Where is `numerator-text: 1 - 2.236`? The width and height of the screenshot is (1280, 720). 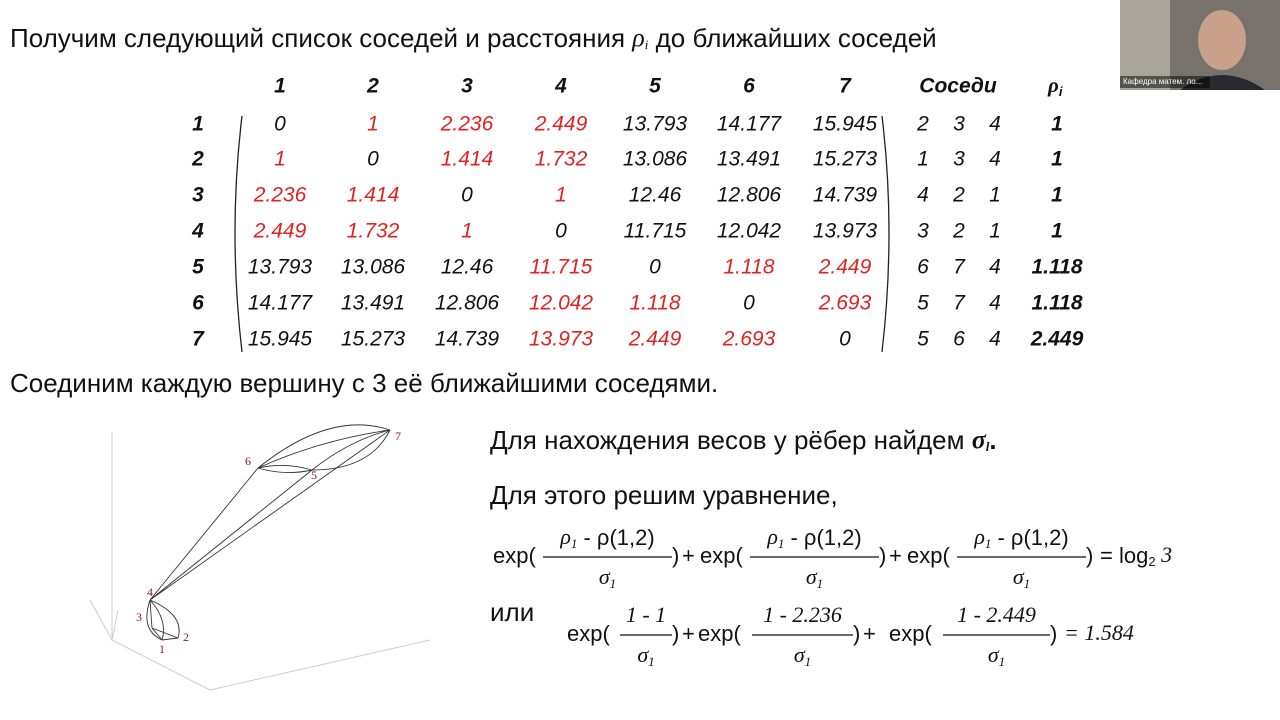 numerator-text: 1 - 2.236 is located at coordinates (802, 614).